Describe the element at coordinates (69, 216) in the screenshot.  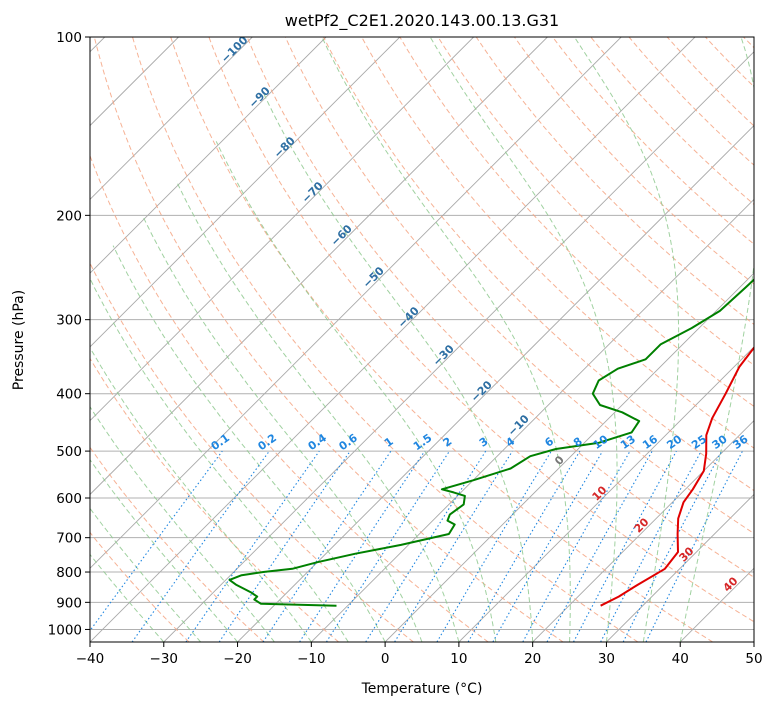
I see `y-tick-label: 200` at that location.